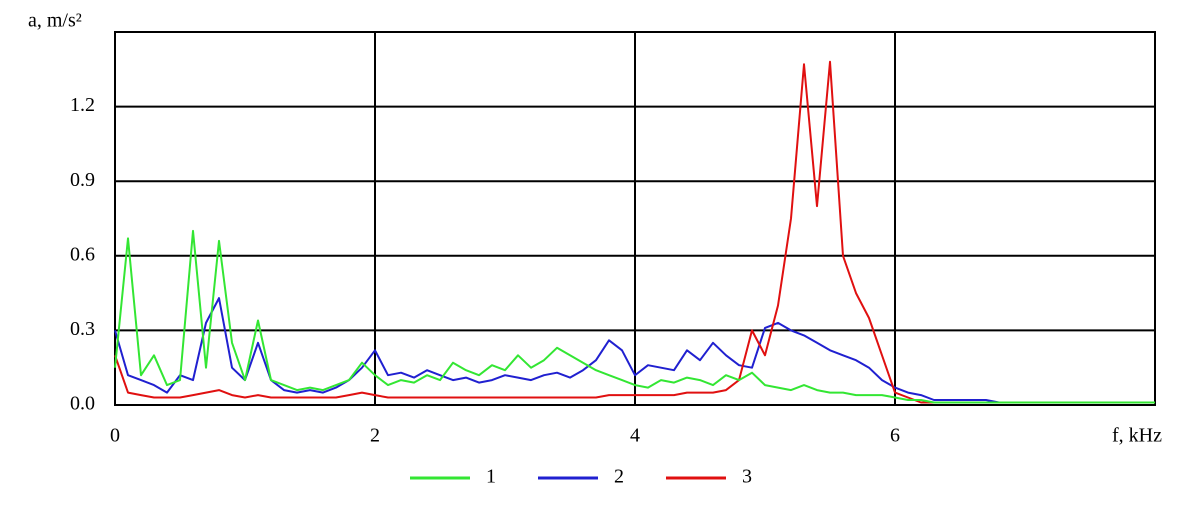  I want to click on y-tick-label: 1.2, so click(82, 105).